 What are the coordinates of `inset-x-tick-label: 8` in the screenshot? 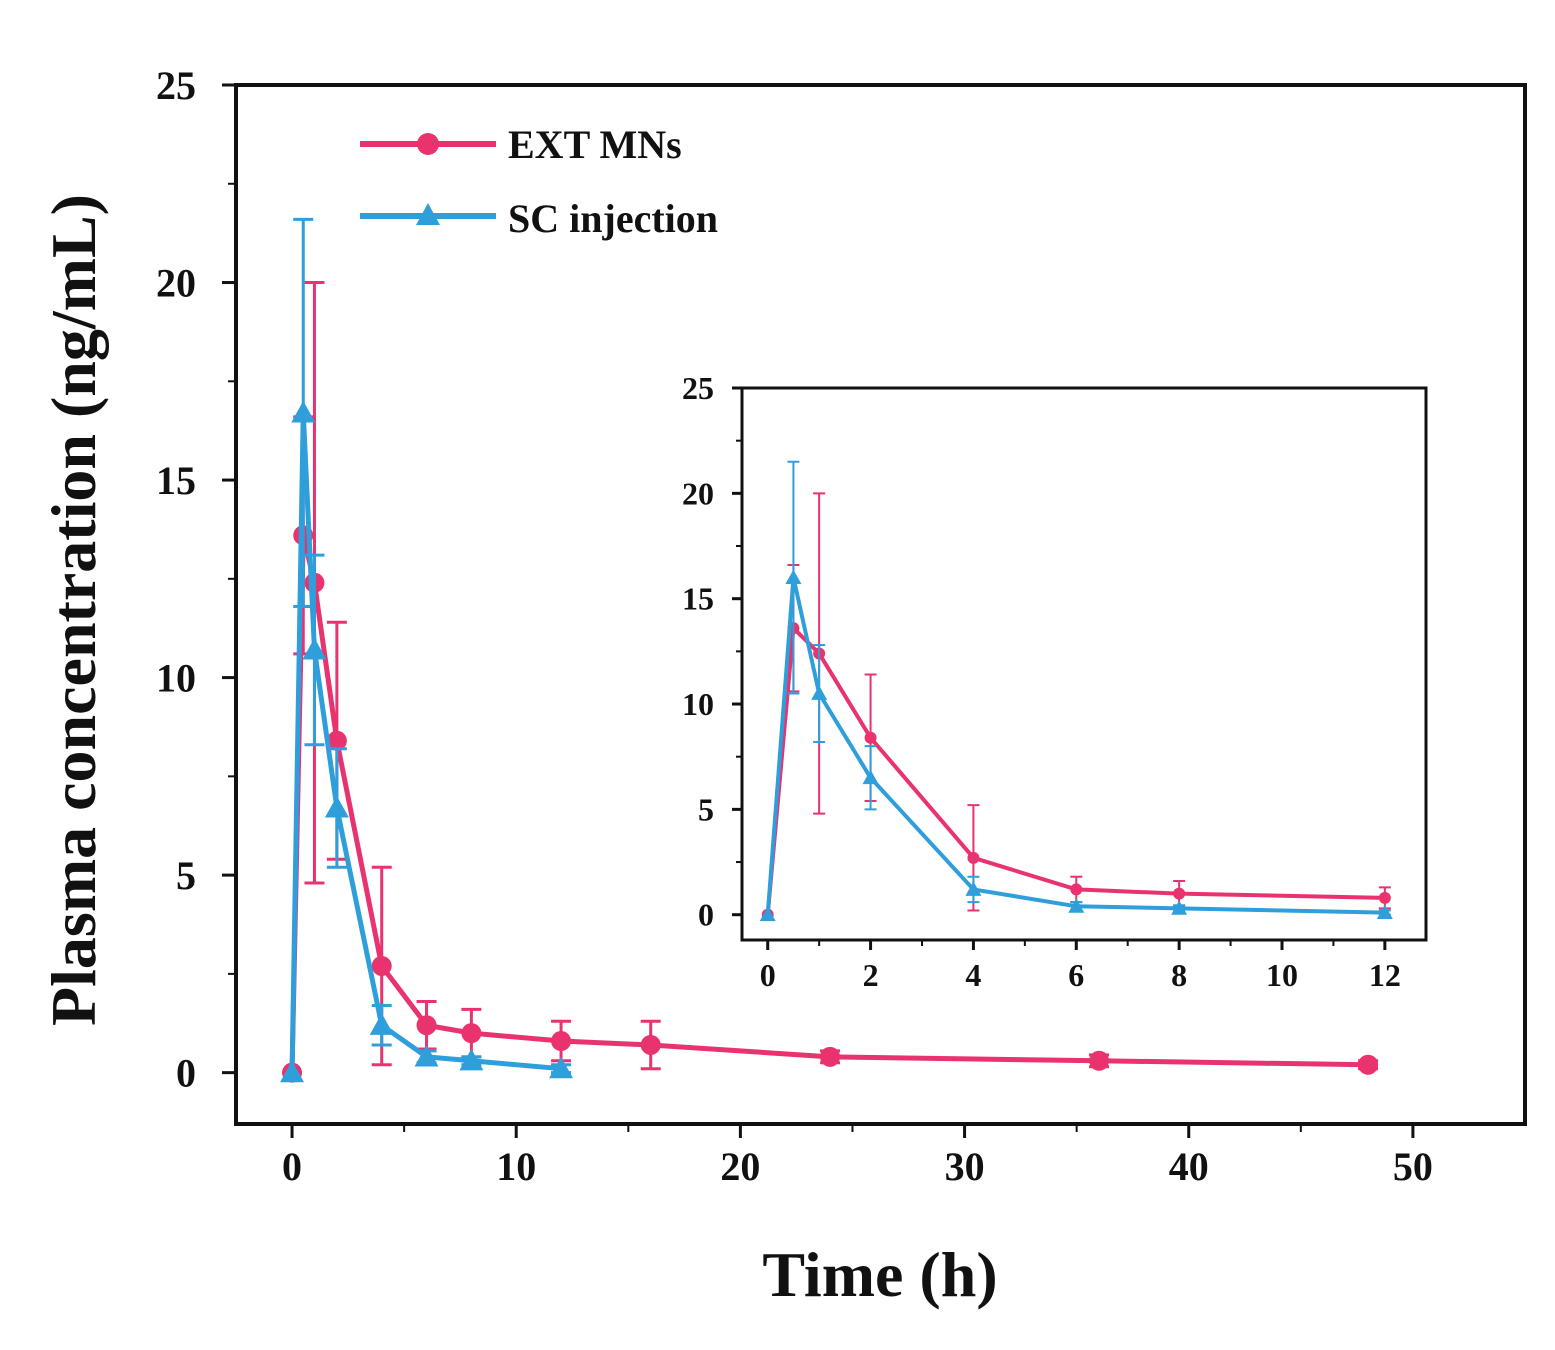 It's located at (1179, 975).